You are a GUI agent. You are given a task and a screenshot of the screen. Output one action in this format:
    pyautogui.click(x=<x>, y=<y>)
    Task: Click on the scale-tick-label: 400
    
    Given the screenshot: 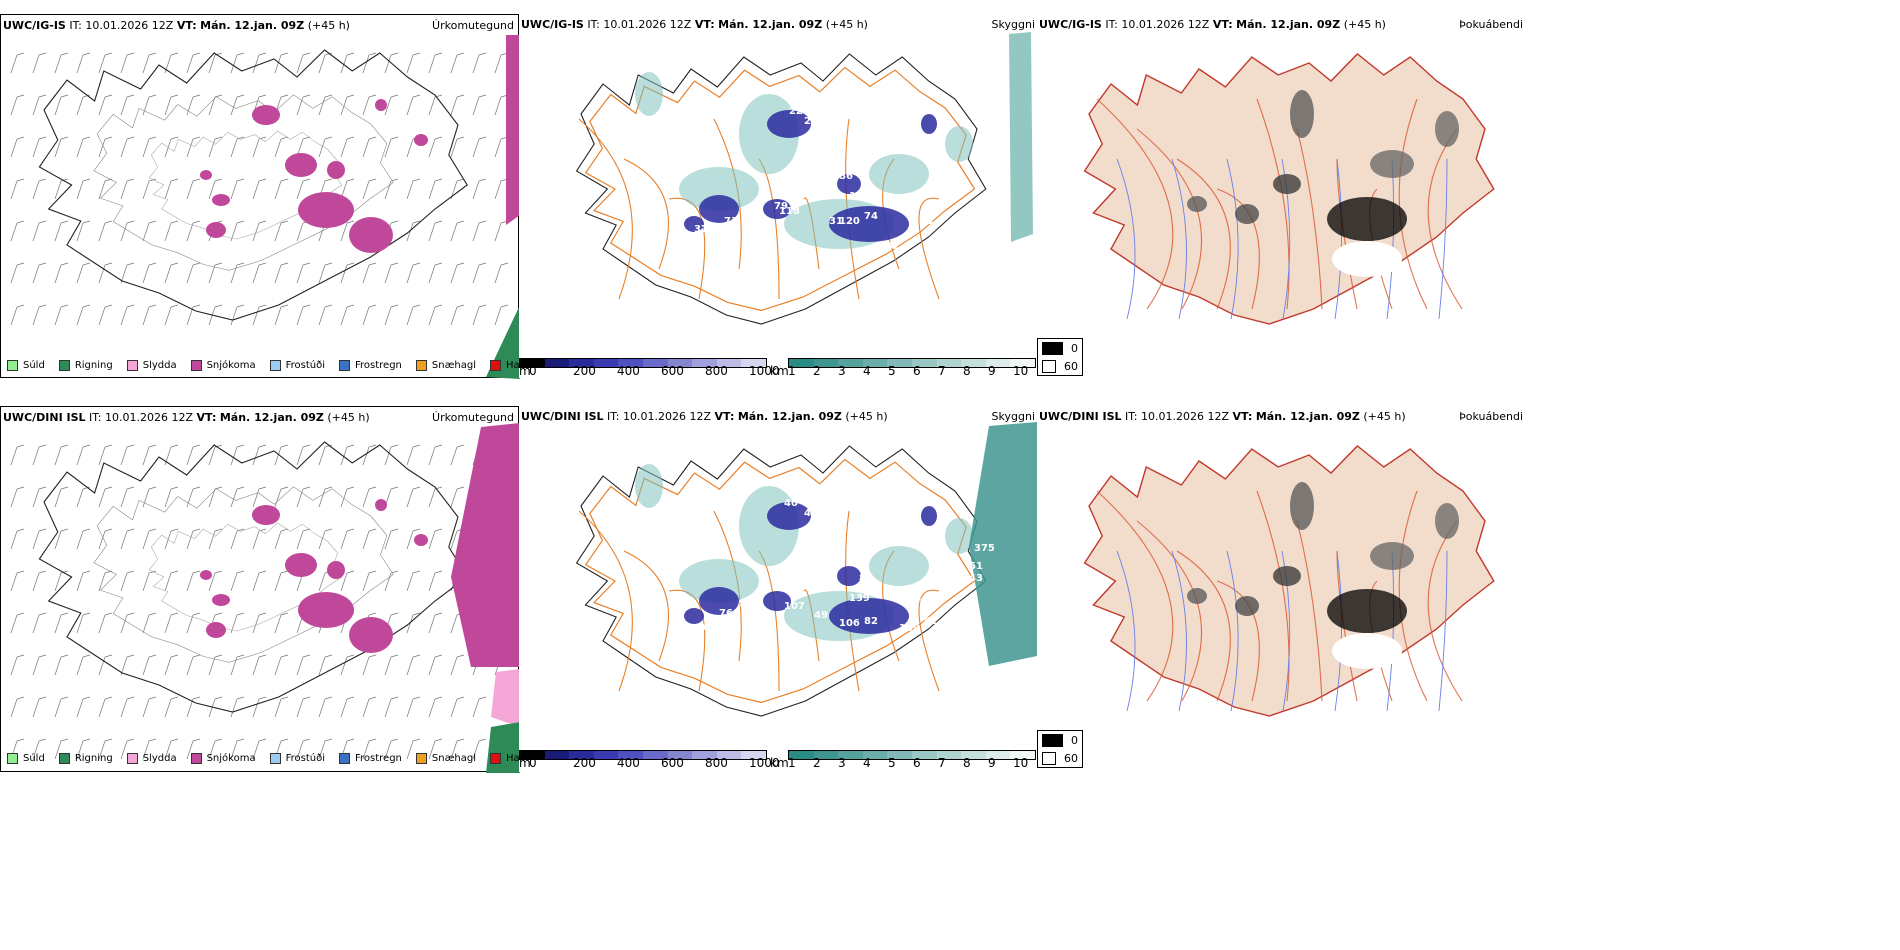 What is the action you would take?
    pyautogui.click(x=628, y=763)
    